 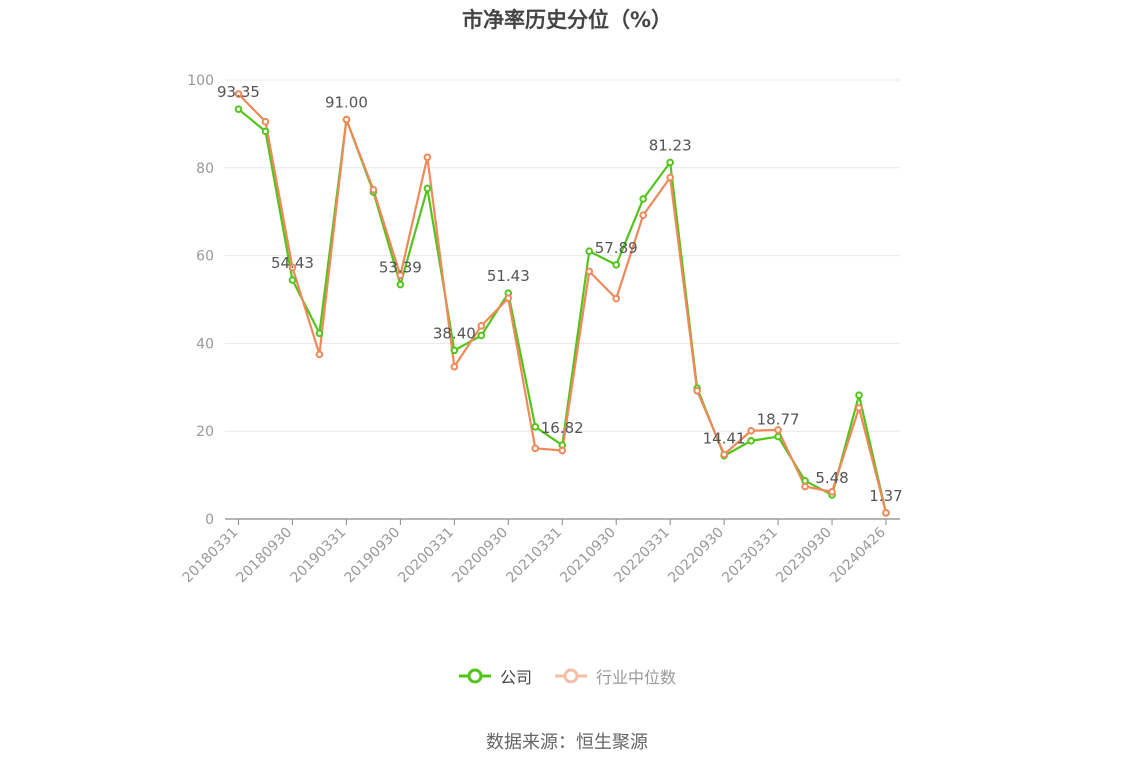 What do you see at coordinates (567, 20) in the screenshot?
I see `chart-title: 市净率历史分位（%）` at bounding box center [567, 20].